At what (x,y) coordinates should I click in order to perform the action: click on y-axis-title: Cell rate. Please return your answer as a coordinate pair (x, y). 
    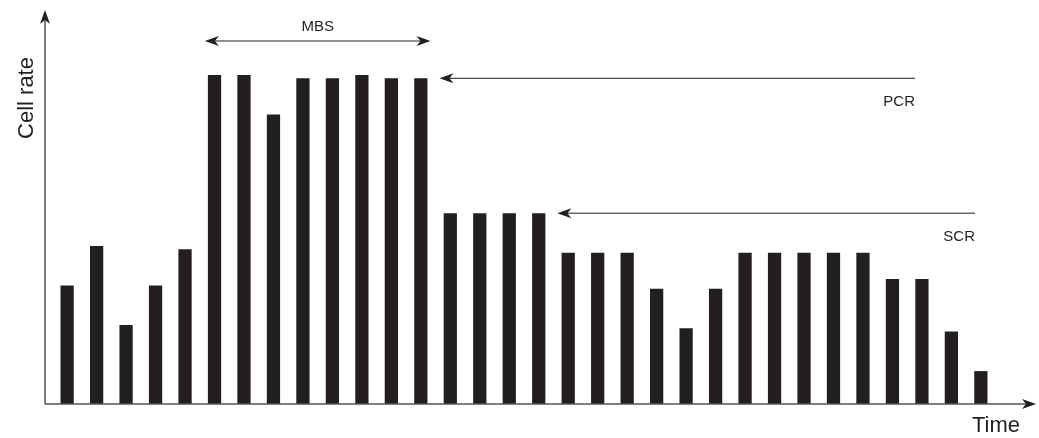
    Looking at the image, I should click on (25, 98).